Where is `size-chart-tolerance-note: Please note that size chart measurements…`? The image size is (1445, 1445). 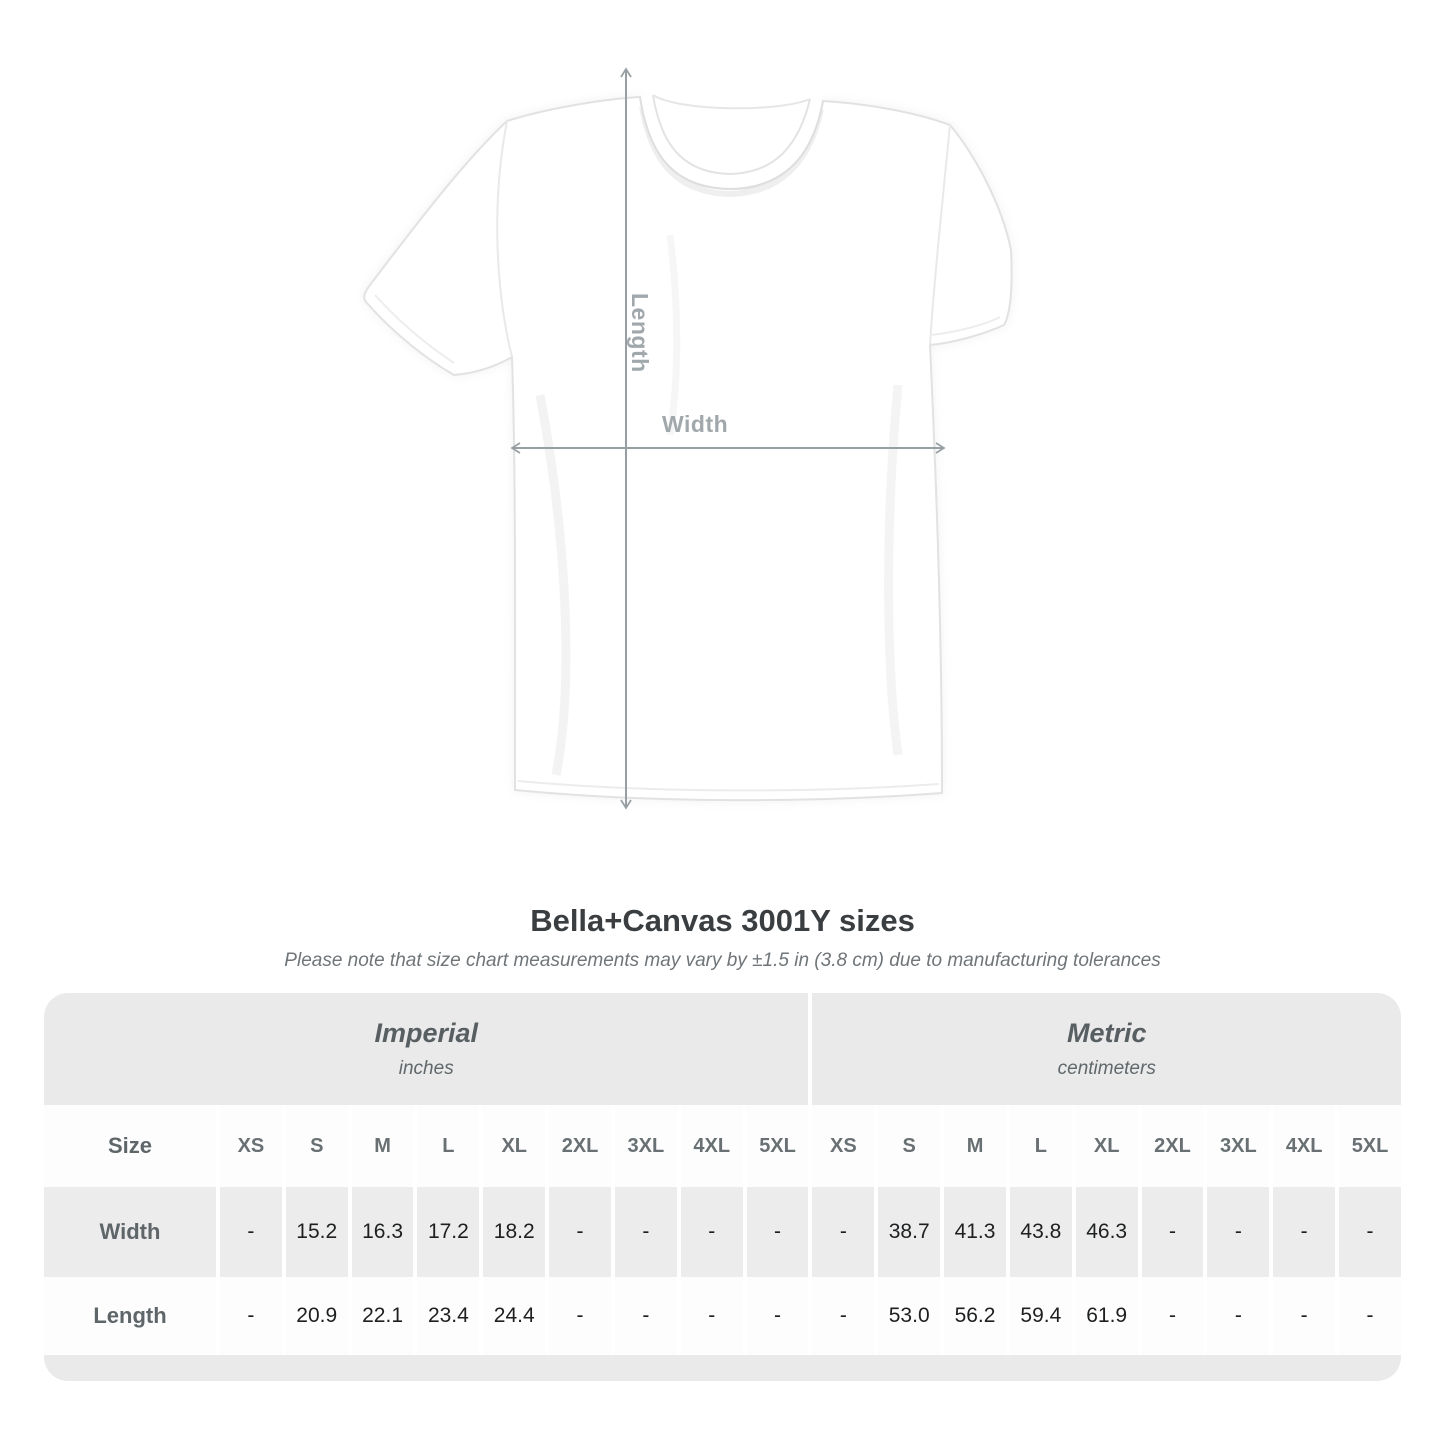
size-chart-tolerance-note: Please note that size chart measurements… is located at coordinates (722, 960).